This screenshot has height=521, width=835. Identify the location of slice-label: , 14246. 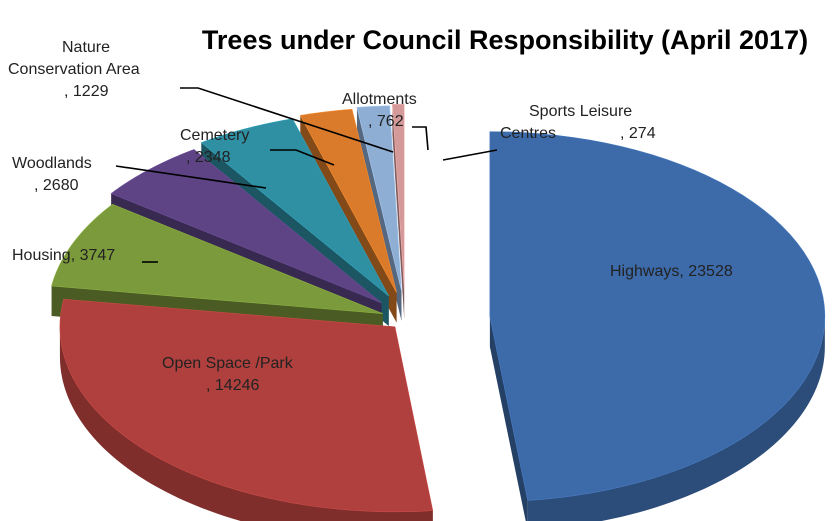
(232, 385).